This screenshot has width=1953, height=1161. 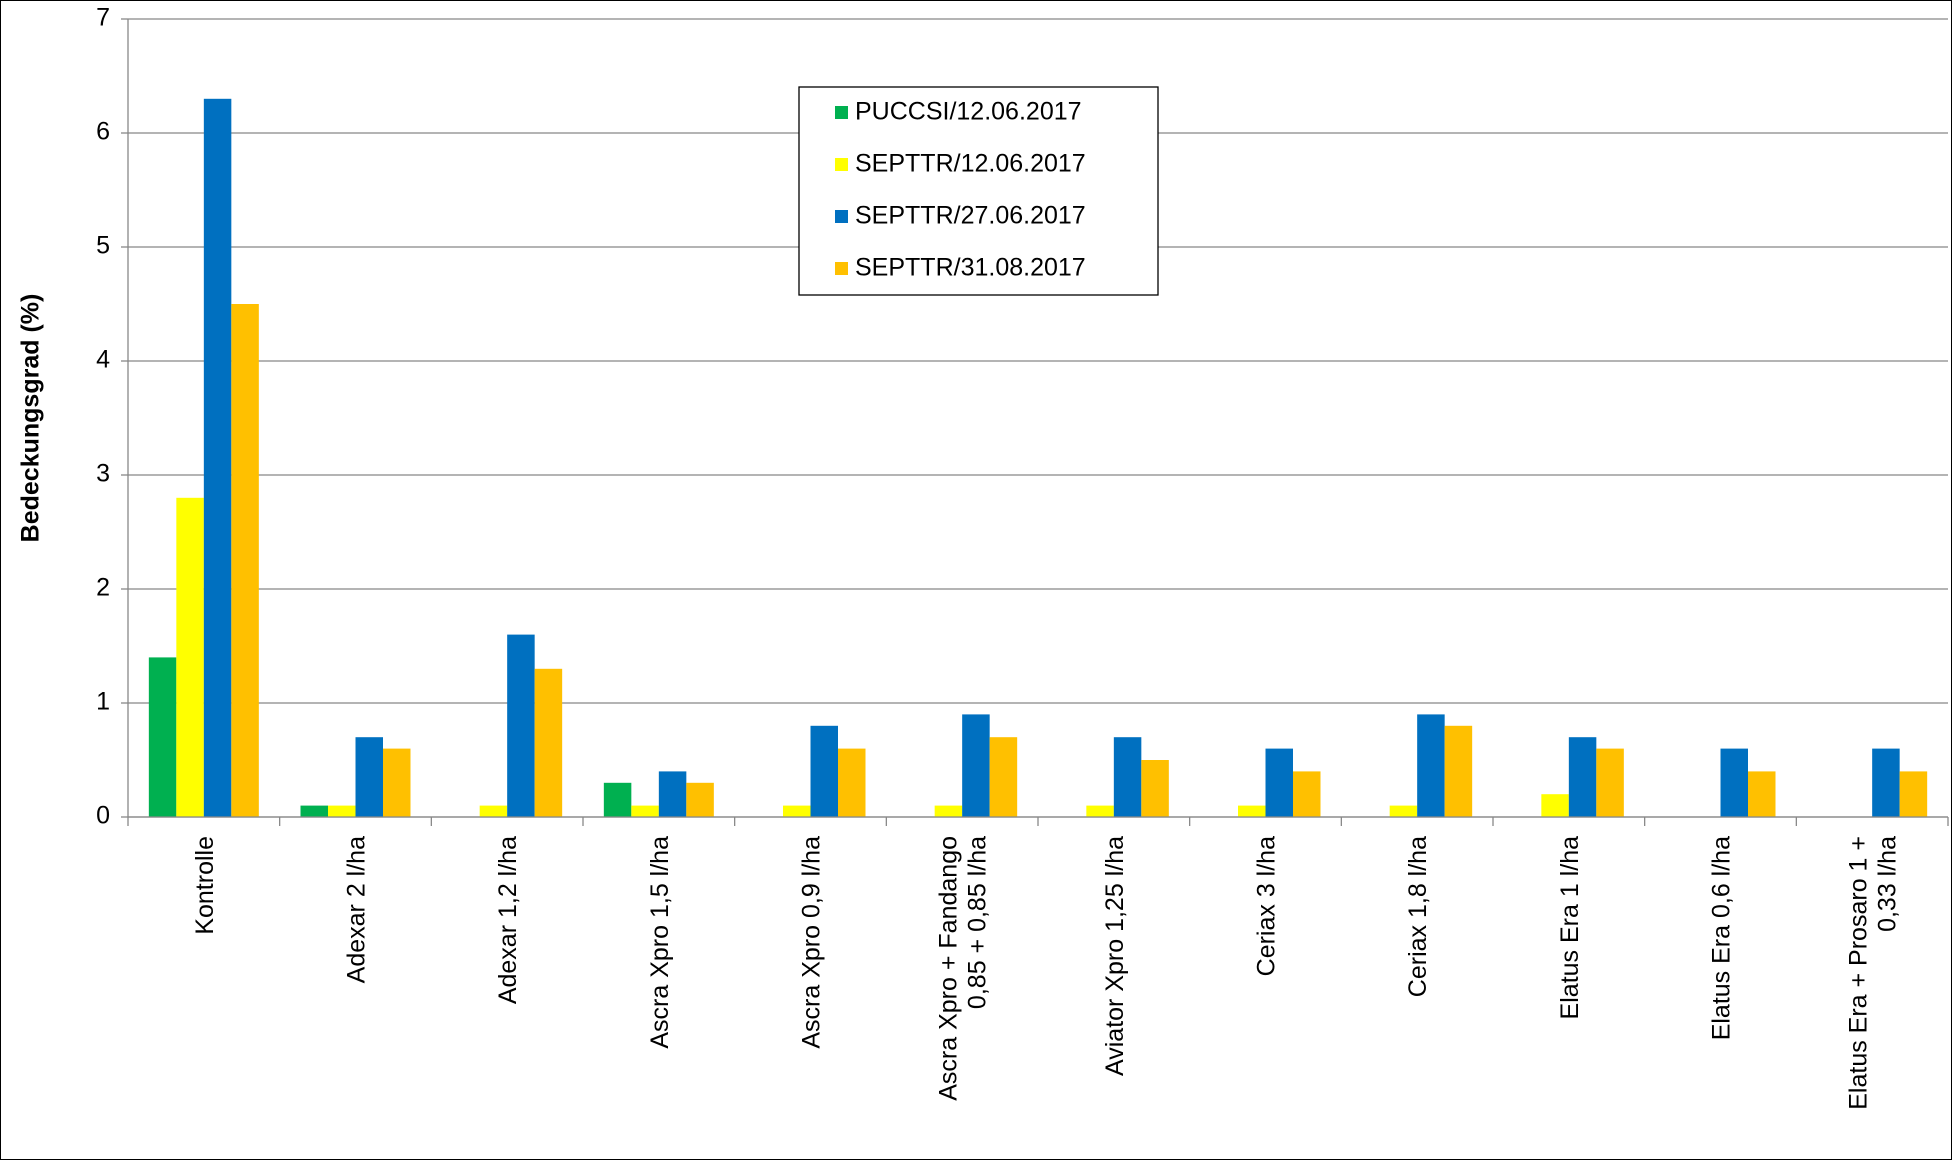 What do you see at coordinates (103, 360) in the screenshot?
I see `y-tick-label: 4` at bounding box center [103, 360].